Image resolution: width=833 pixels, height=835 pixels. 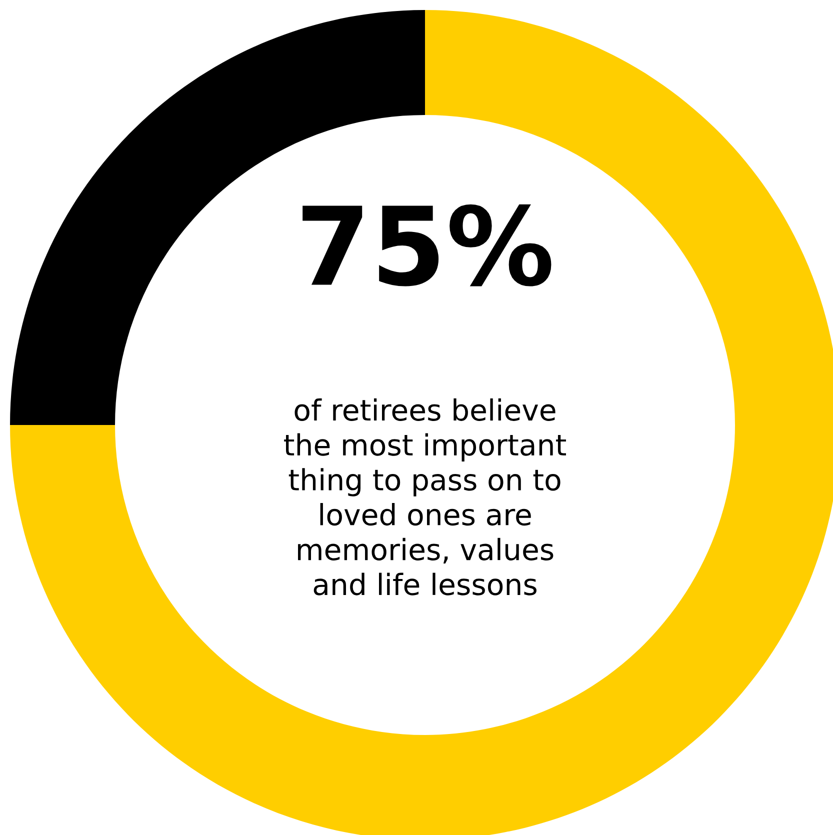 What do you see at coordinates (427, 245) in the screenshot?
I see `text: 75%` at bounding box center [427, 245].